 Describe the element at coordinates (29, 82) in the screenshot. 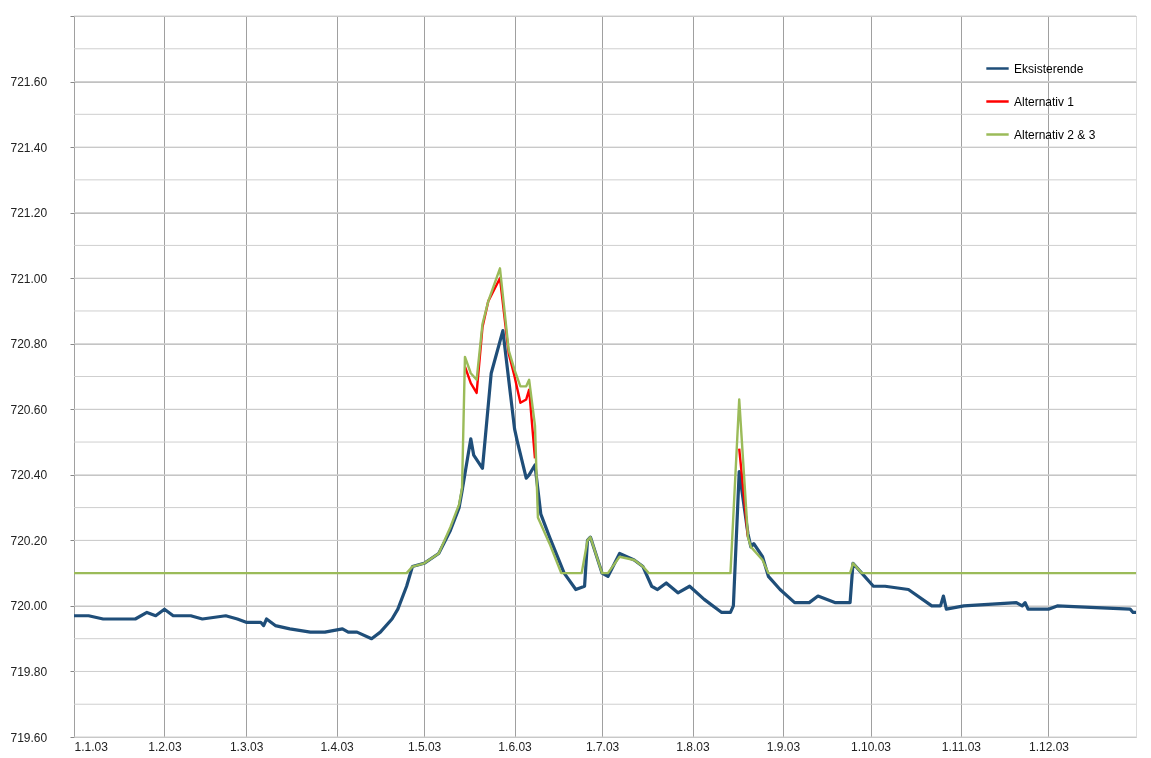

I see `y-tick-label: 721.60` at that location.